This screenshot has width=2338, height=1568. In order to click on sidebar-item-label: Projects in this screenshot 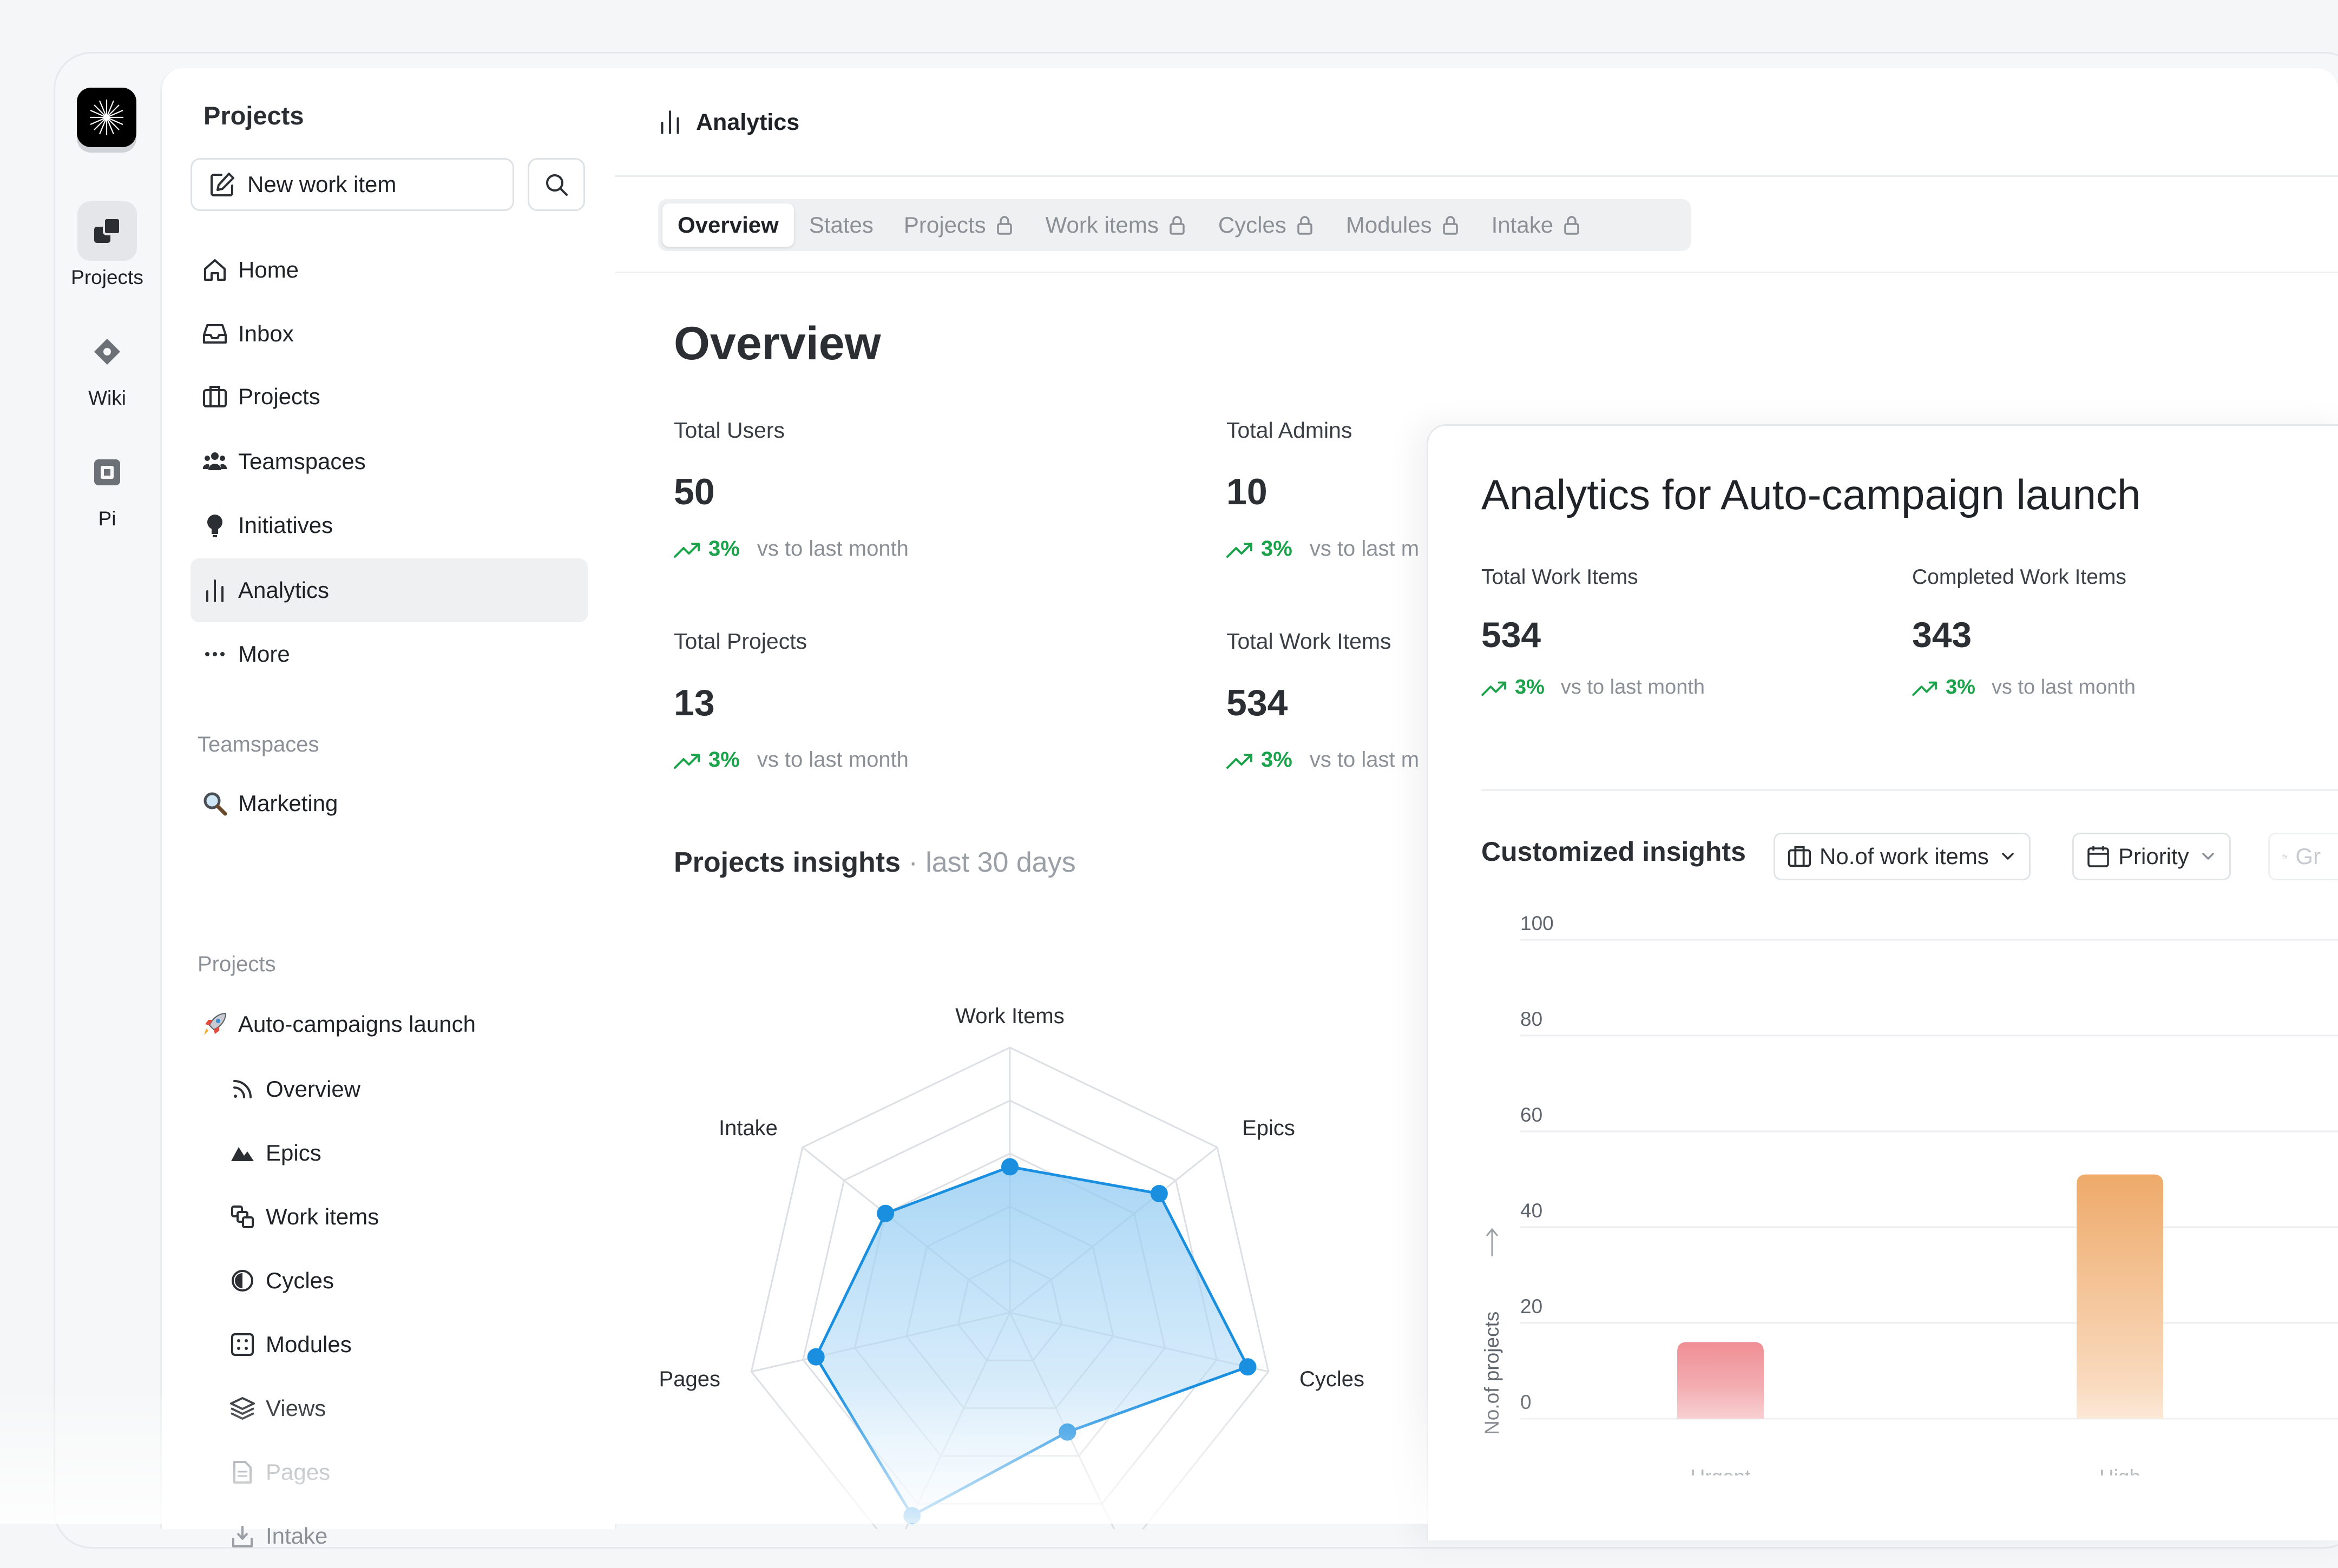, I will do `click(279, 396)`.